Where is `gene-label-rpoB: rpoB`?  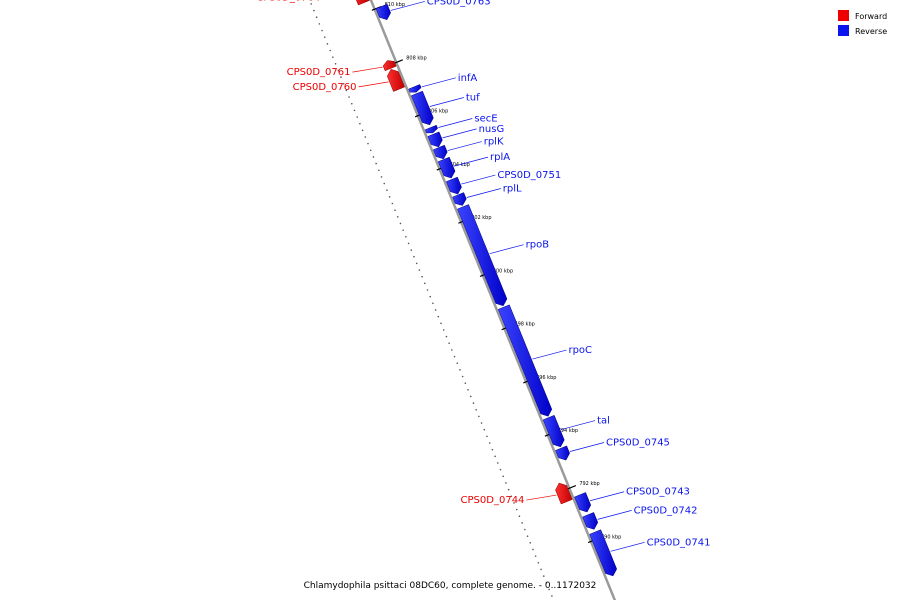 gene-label-rpoB: rpoB is located at coordinates (519, 247).